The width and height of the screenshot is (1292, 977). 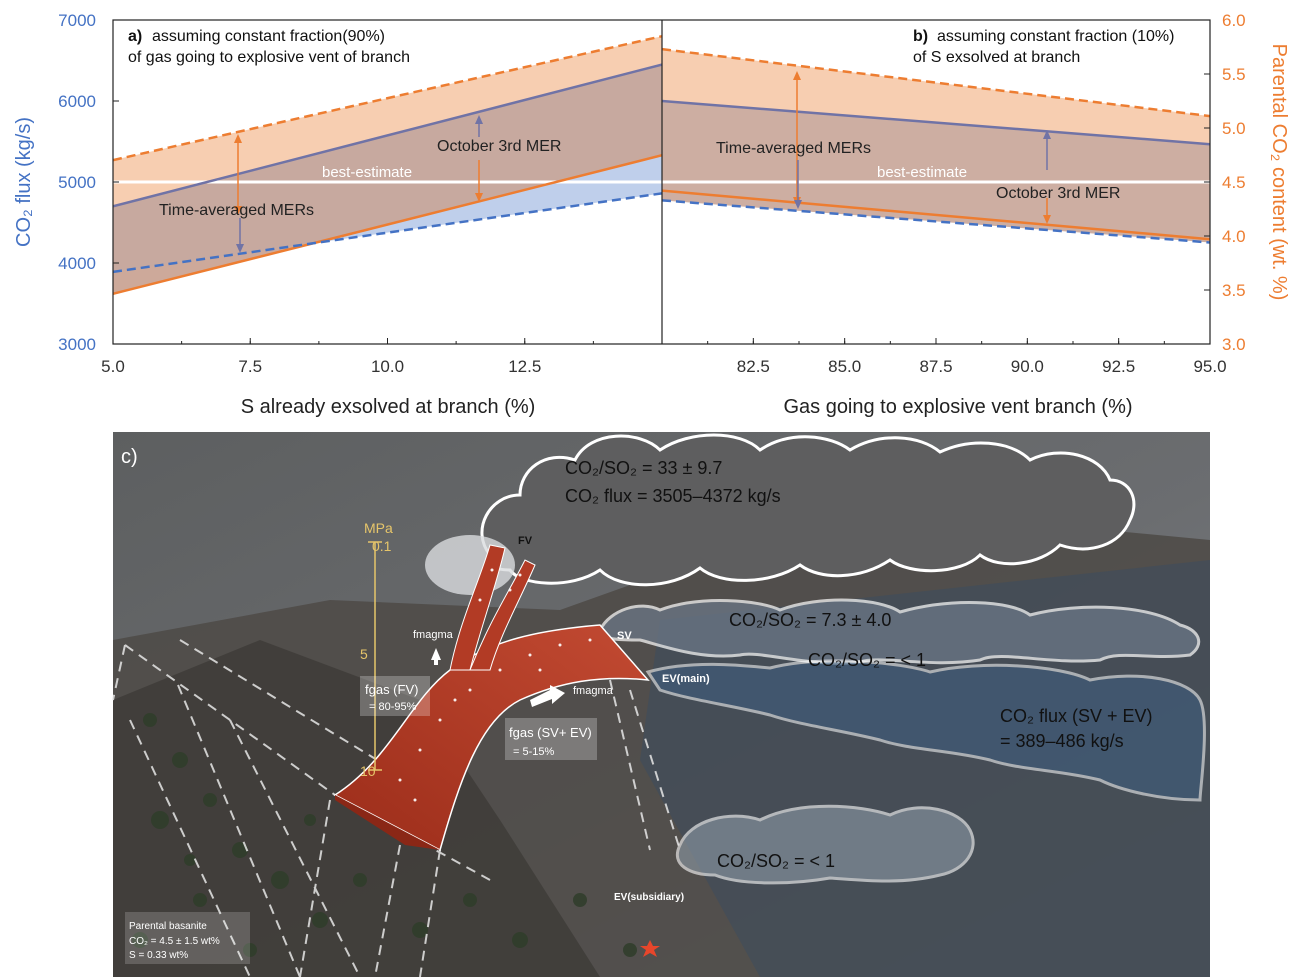 What do you see at coordinates (77, 101) in the screenshot?
I see `y-tick-label-left: 6000` at bounding box center [77, 101].